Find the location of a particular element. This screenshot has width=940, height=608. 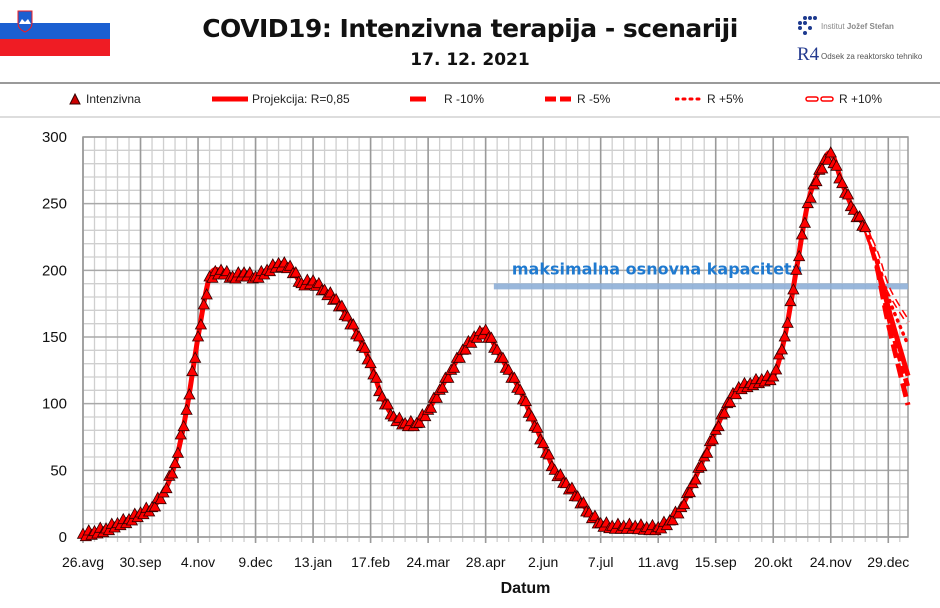

y-tick-label: 200 is located at coordinates (54, 270).